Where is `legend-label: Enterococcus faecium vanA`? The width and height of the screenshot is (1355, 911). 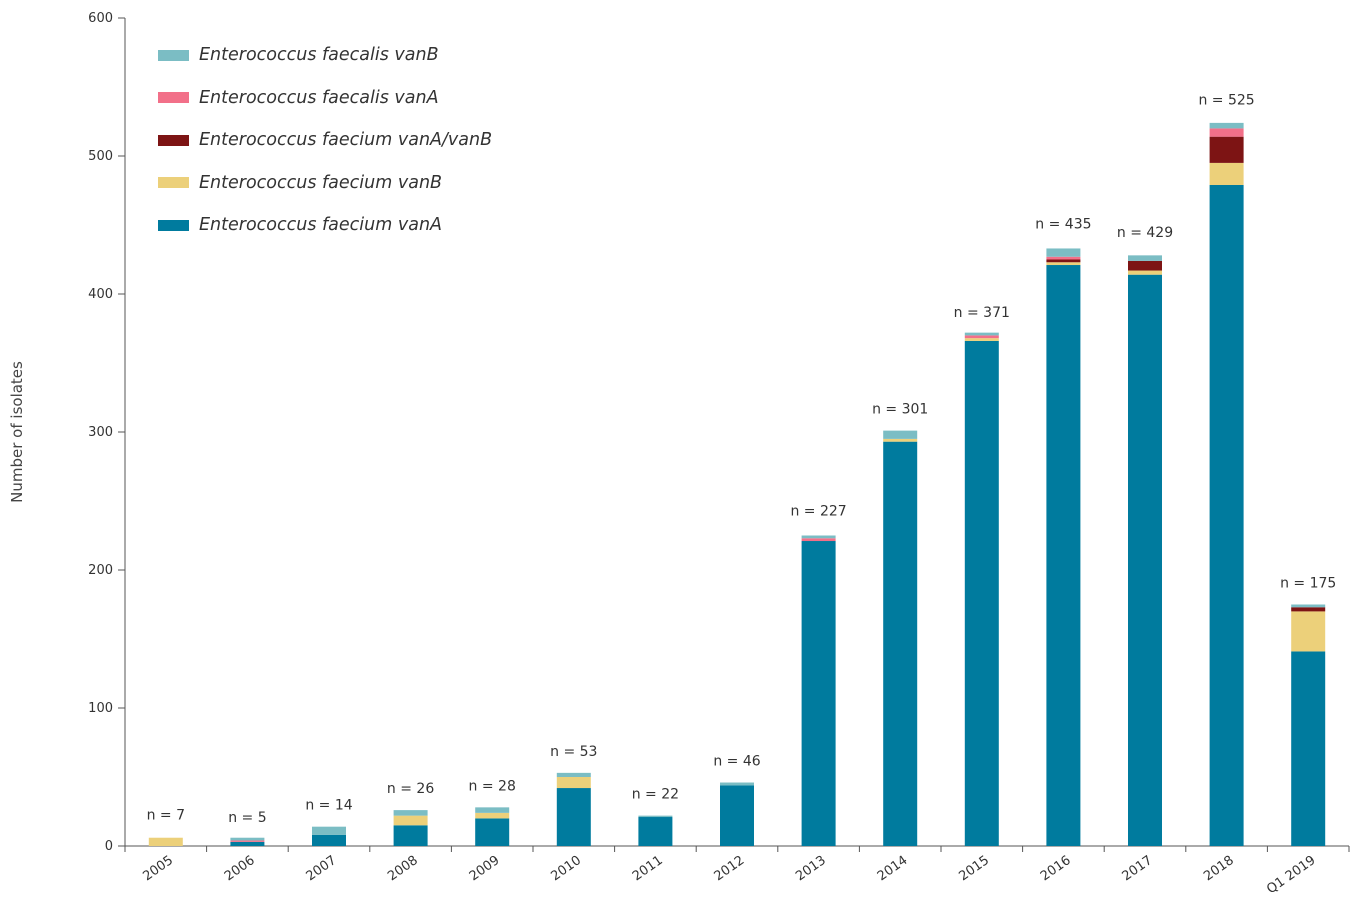 legend-label: Enterococcus faecium vanA is located at coordinates (321, 225).